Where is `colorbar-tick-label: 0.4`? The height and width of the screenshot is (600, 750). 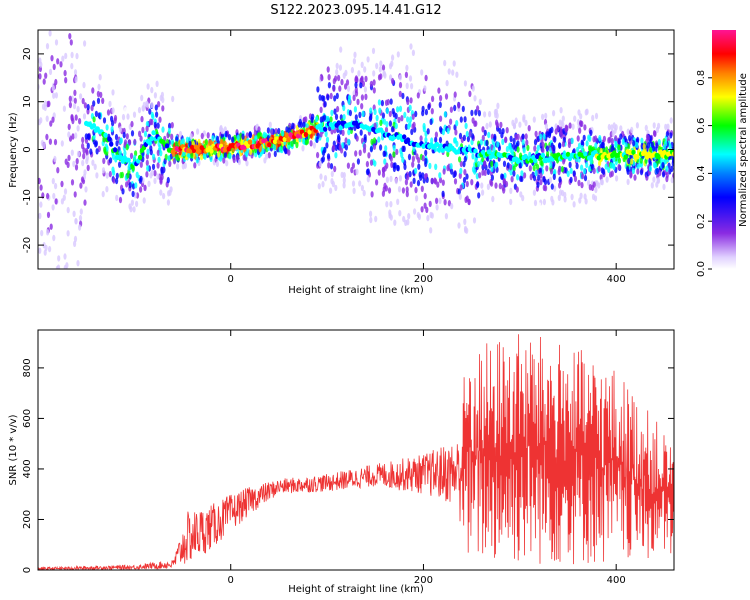
colorbar-tick-label: 0.4 is located at coordinates (701, 173).